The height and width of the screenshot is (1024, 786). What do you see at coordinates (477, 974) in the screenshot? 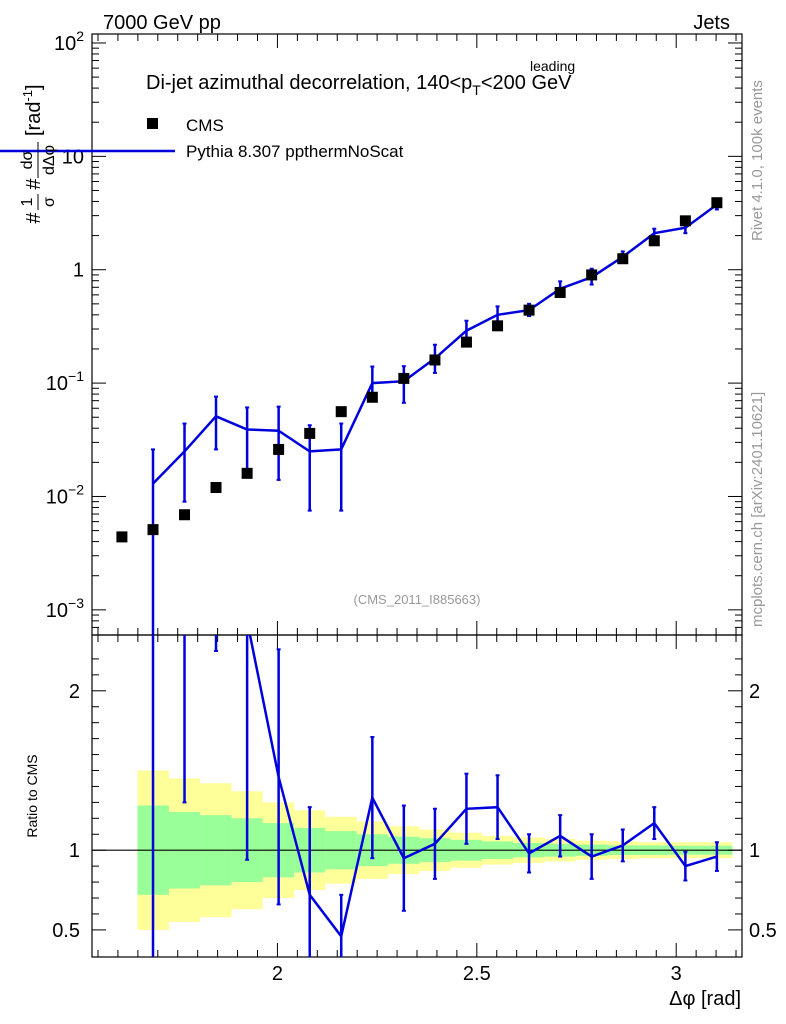
I see `x-tick-label: 2.5` at bounding box center [477, 974].